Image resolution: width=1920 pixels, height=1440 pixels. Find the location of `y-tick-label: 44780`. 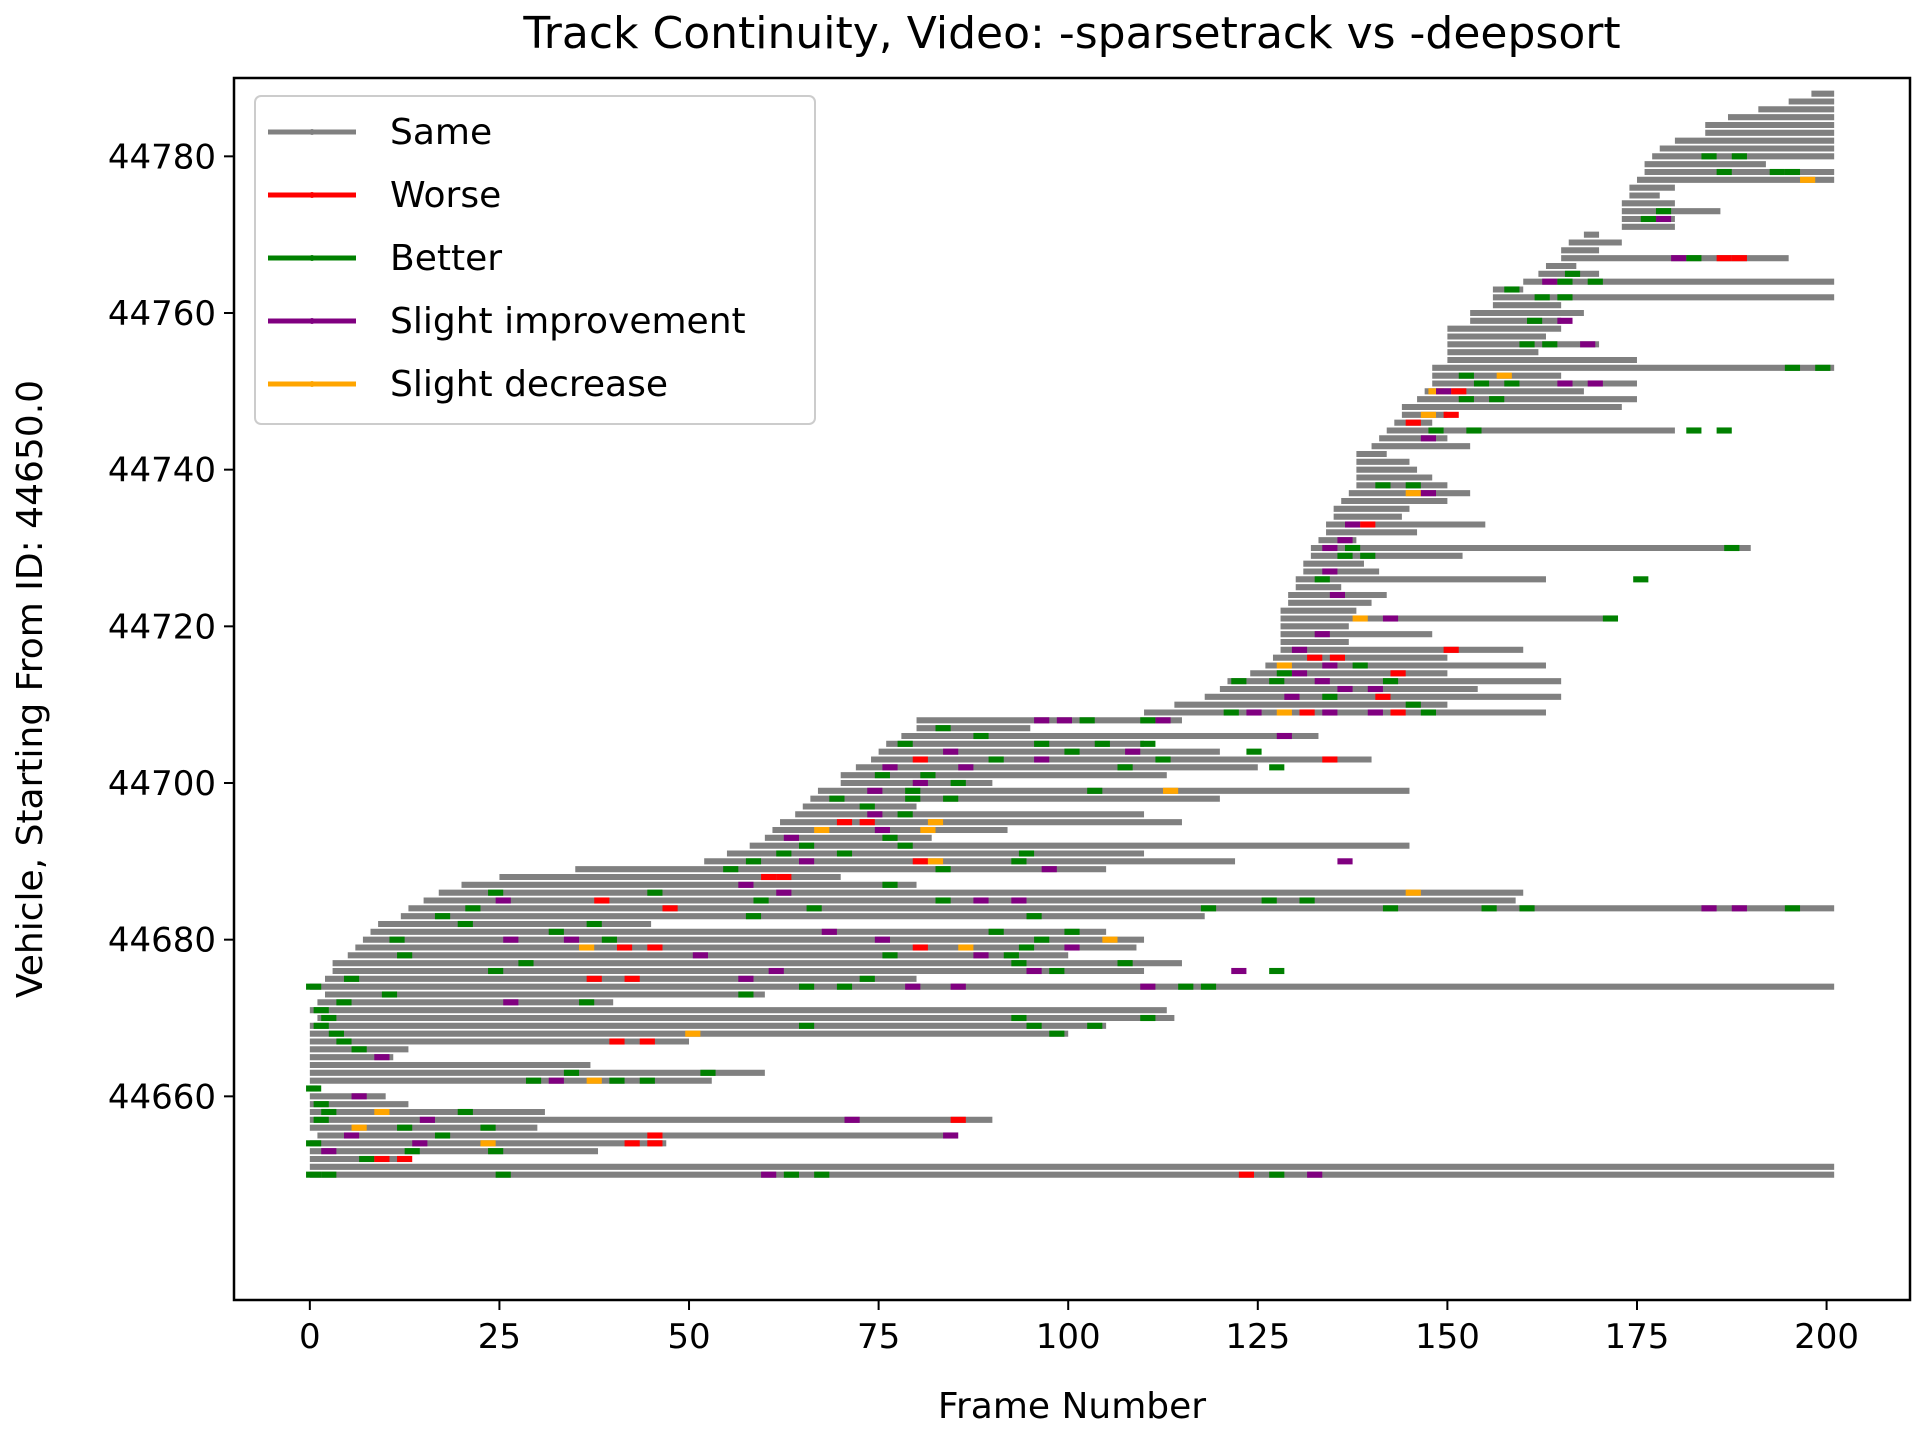

y-tick-label: 44780 is located at coordinates (162, 157).